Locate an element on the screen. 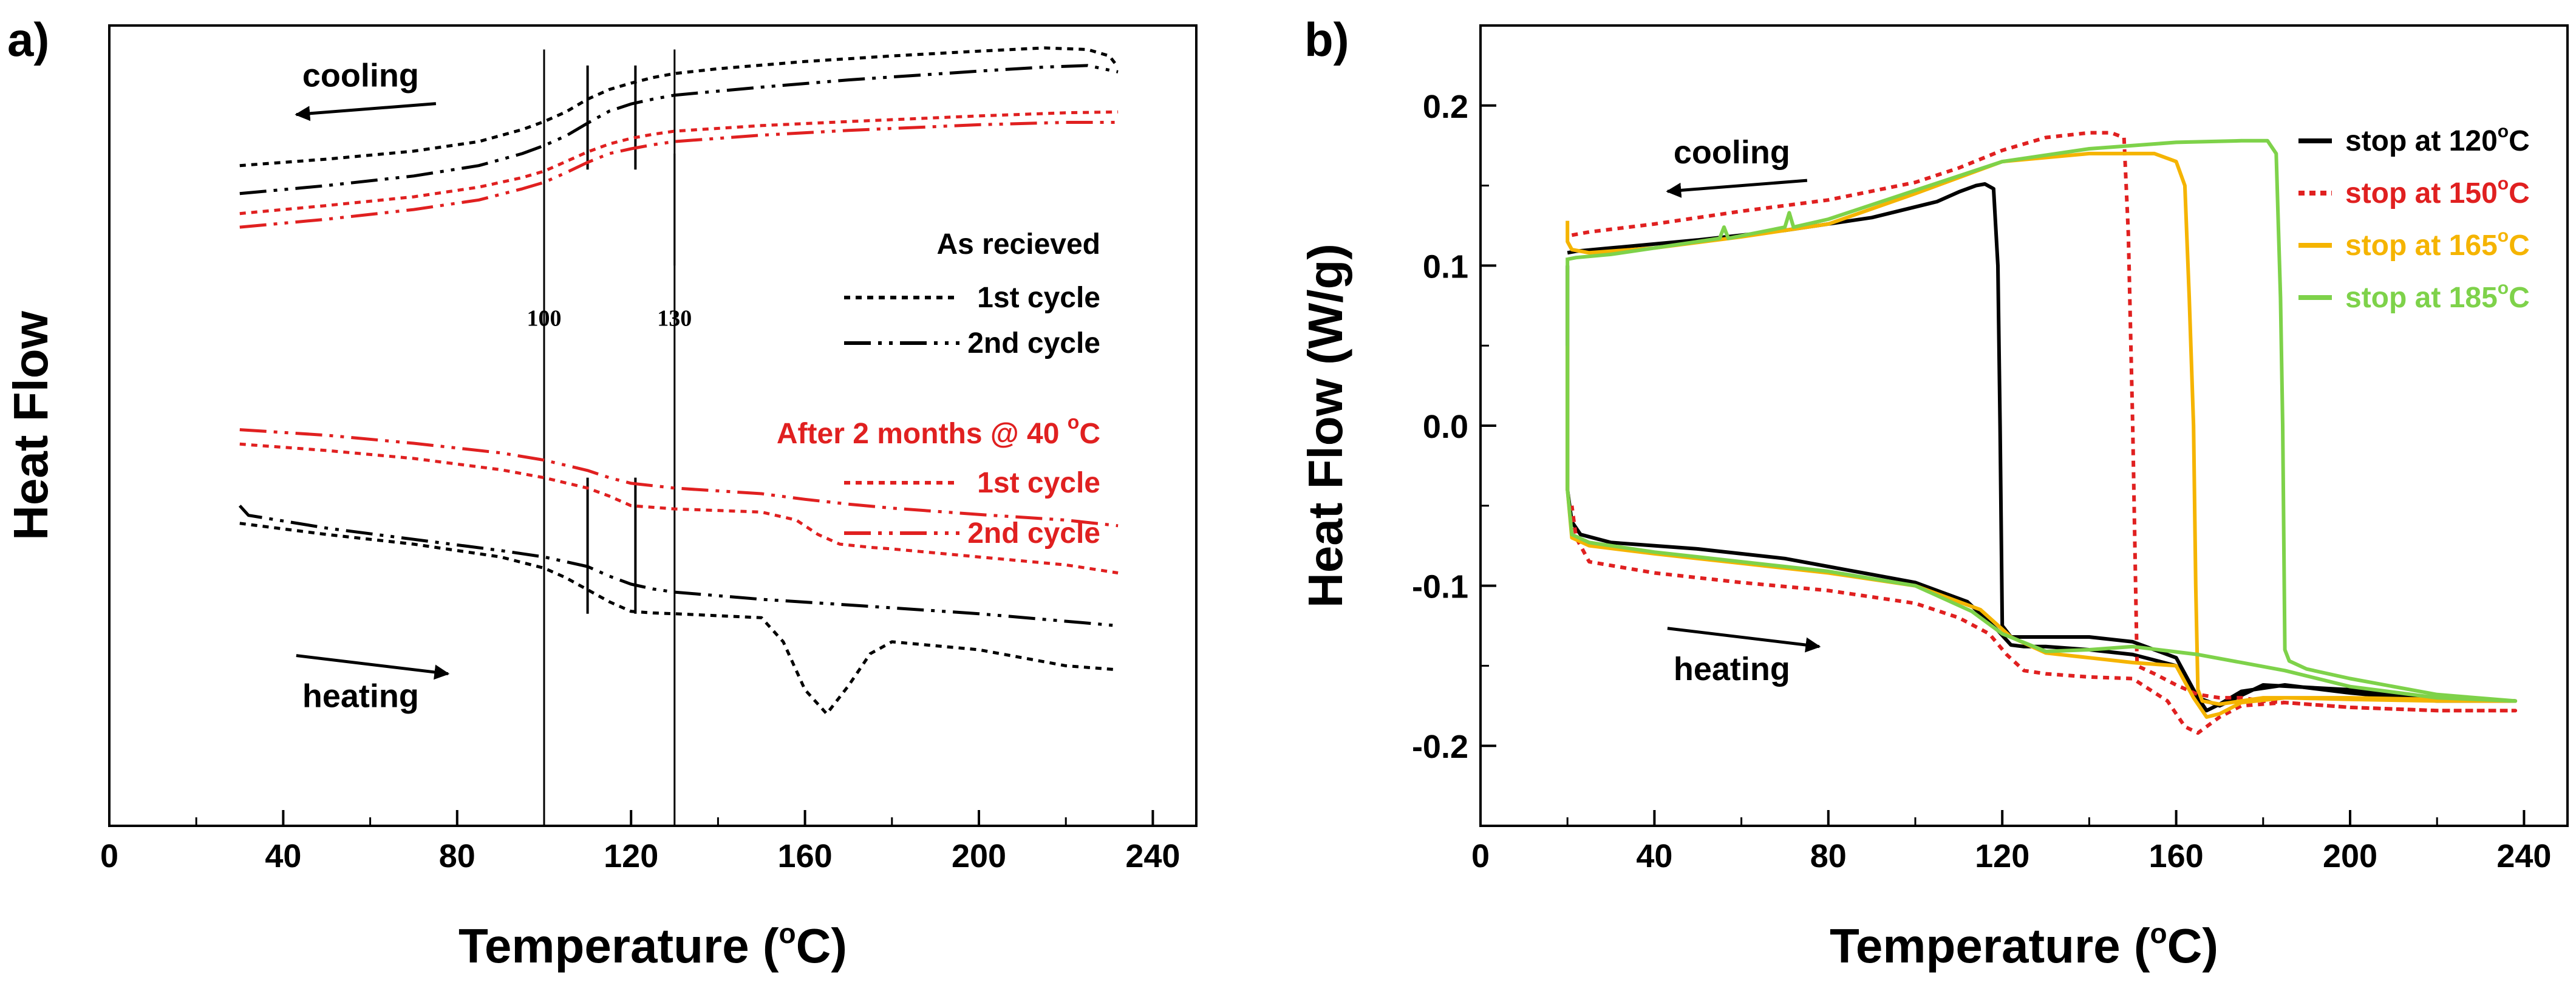  panel-a-x-axis-title-sup: o is located at coordinates (788, 933).